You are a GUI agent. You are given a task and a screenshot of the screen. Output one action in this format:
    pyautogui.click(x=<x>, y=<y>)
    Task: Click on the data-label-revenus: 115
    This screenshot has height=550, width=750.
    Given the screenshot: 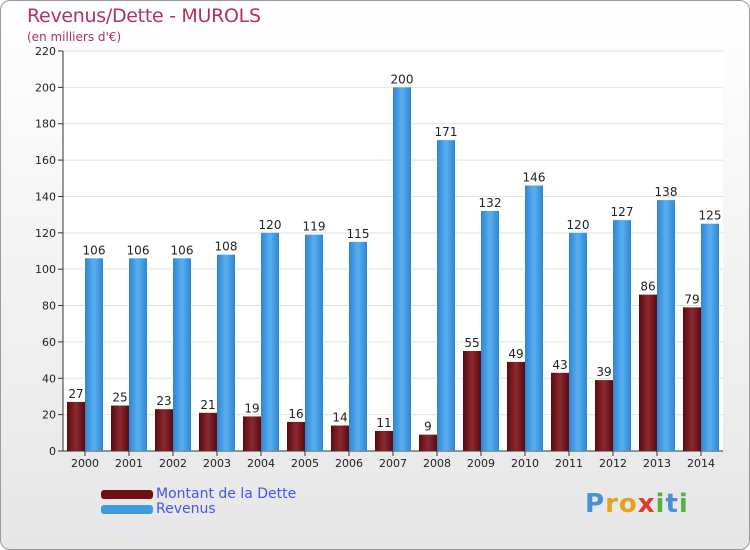 What is the action you would take?
    pyautogui.click(x=358, y=234)
    